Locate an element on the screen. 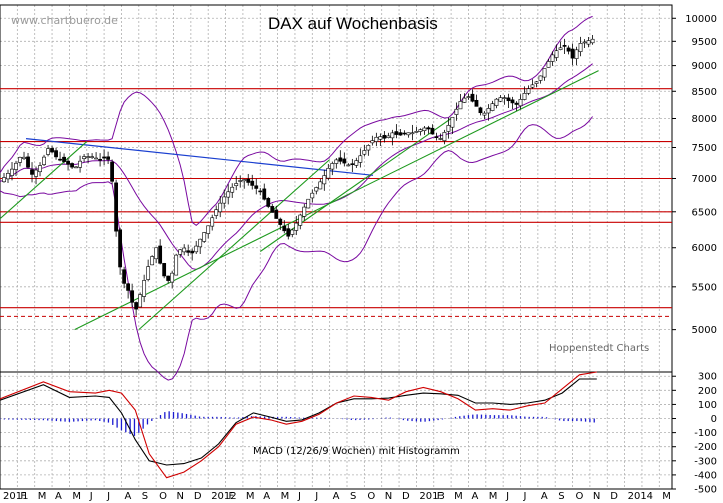  time-tick-label: F is located at coordinates (232, 496).